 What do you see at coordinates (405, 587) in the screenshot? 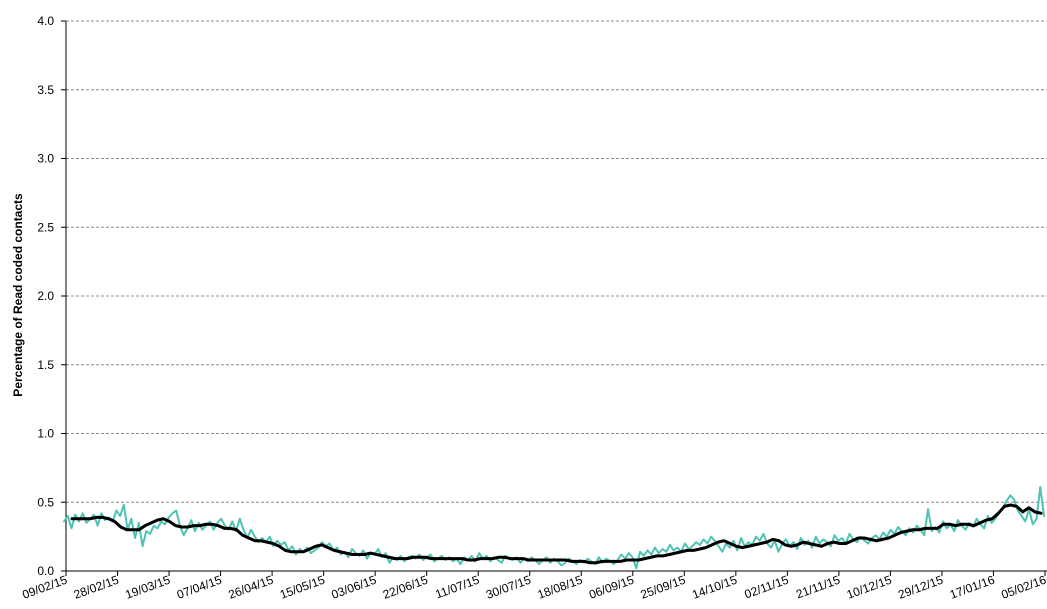
I see `x-tick-label: 22/06/15` at bounding box center [405, 587].